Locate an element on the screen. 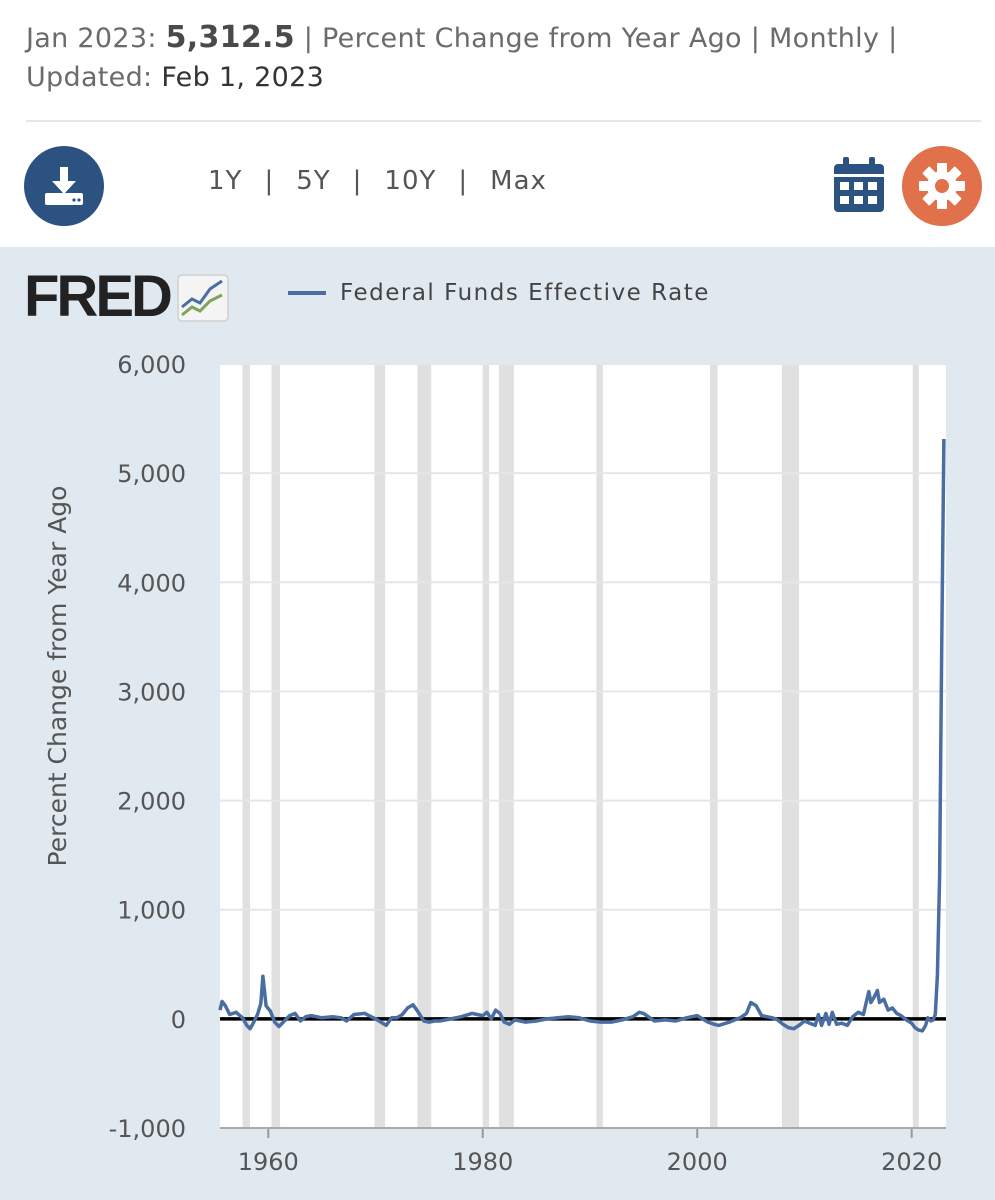  gear-icon is located at coordinates (942, 186).